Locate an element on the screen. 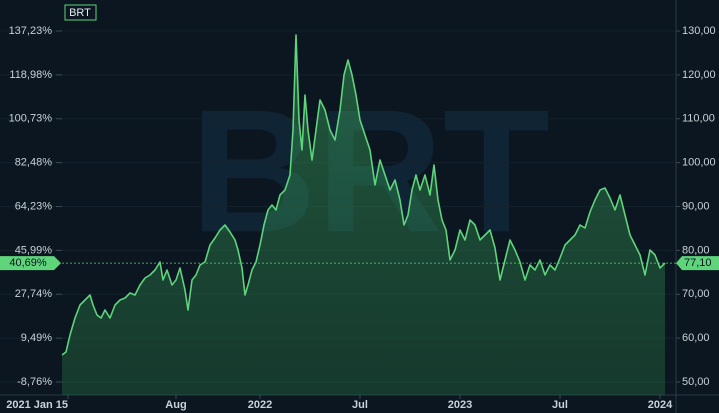 Image resolution: width=719 pixels, height=413 pixels. x-tick-label: 2022 is located at coordinates (260, 405).